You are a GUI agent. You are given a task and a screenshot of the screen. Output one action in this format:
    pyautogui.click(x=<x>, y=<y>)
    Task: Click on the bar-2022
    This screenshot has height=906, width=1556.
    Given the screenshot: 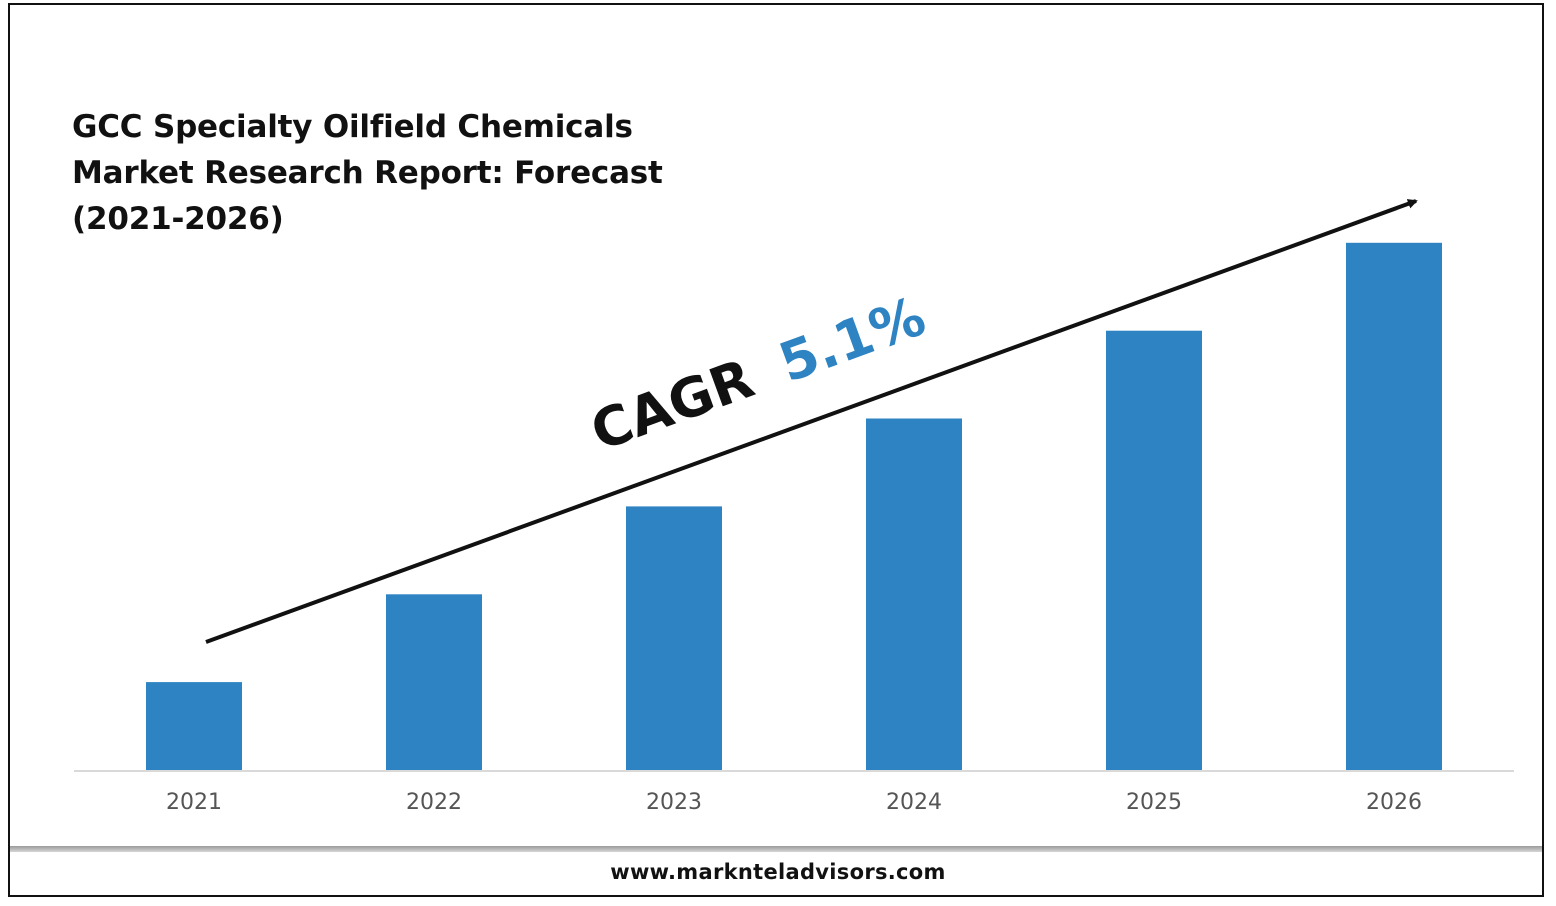 What is the action you would take?
    pyautogui.click(x=434, y=682)
    